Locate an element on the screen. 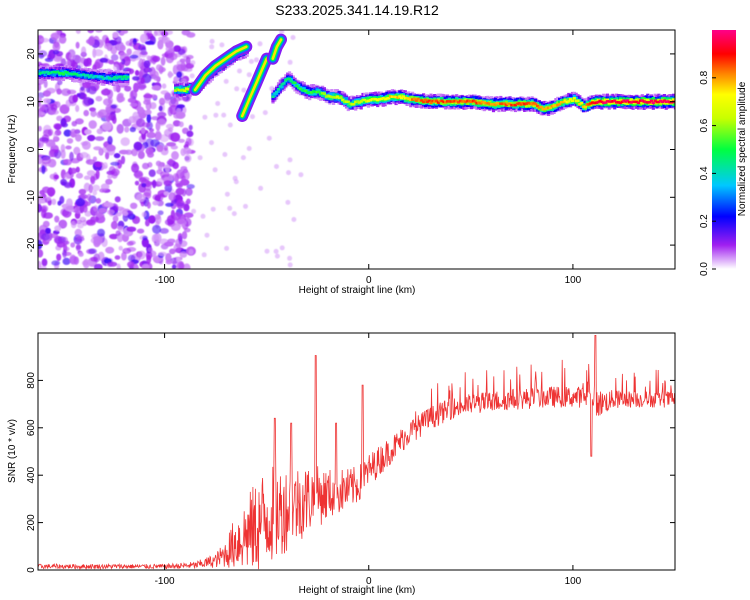 The height and width of the screenshot is (600, 750). y-tick-label: 0 is located at coordinates (31, 149).